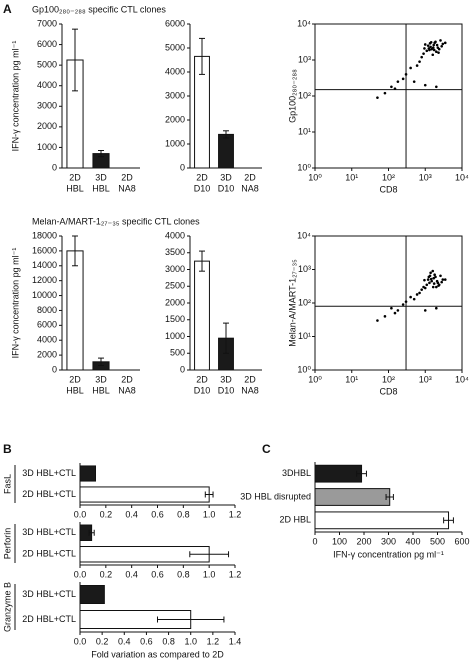 The image size is (474, 665). What do you see at coordinates (304, 269) in the screenshot?
I see `y-tick-label: 10³` at bounding box center [304, 269].